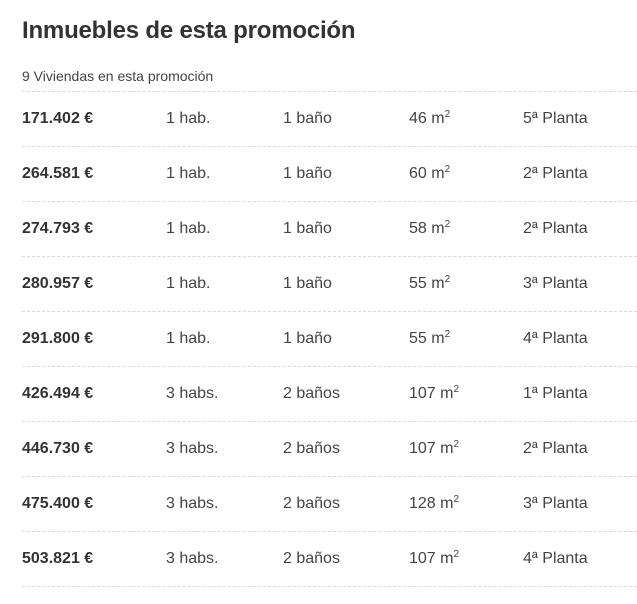 Image resolution: width=637 pixels, height=604 pixels. I want to click on unit-price: 274.793 €, so click(58, 228).